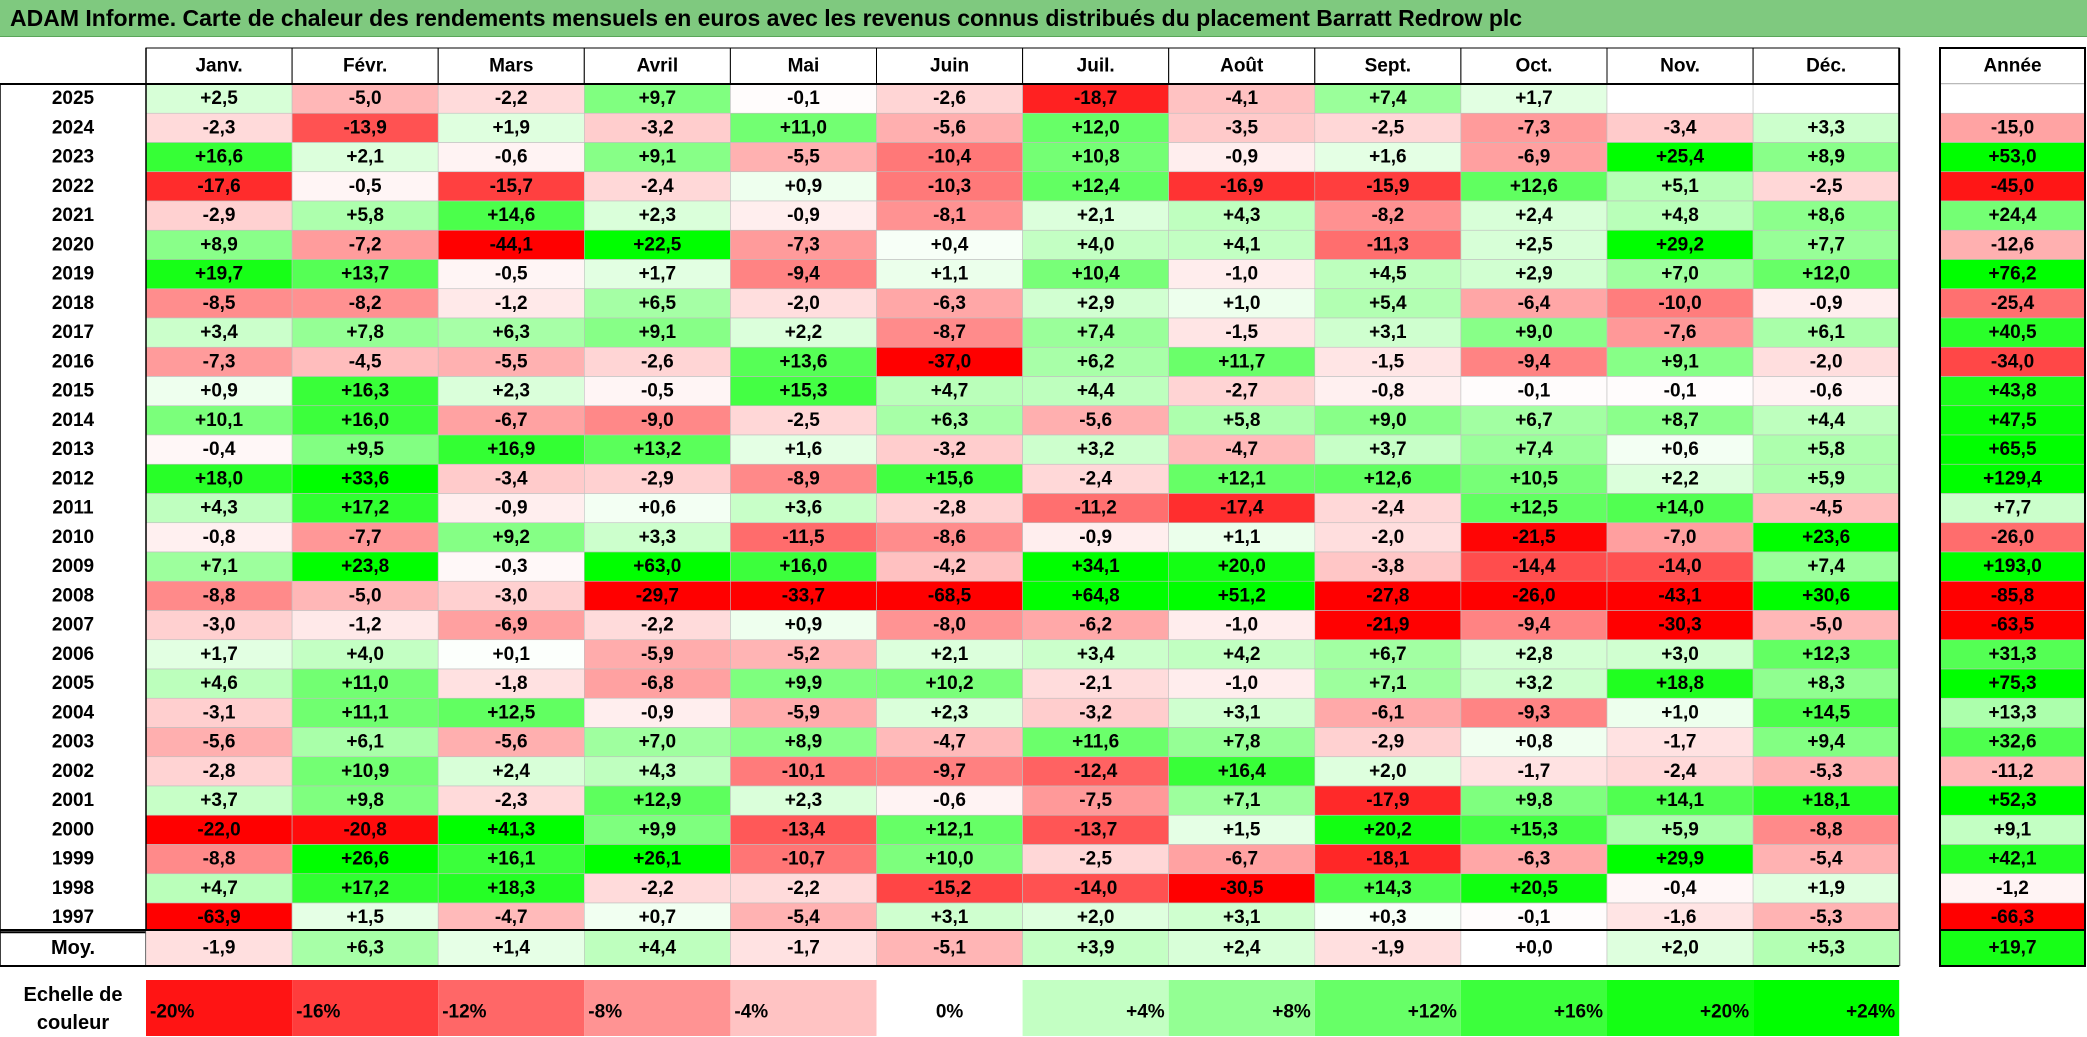 This screenshot has height=1037, width=2087. I want to click on year-label: 2009, so click(73, 566).